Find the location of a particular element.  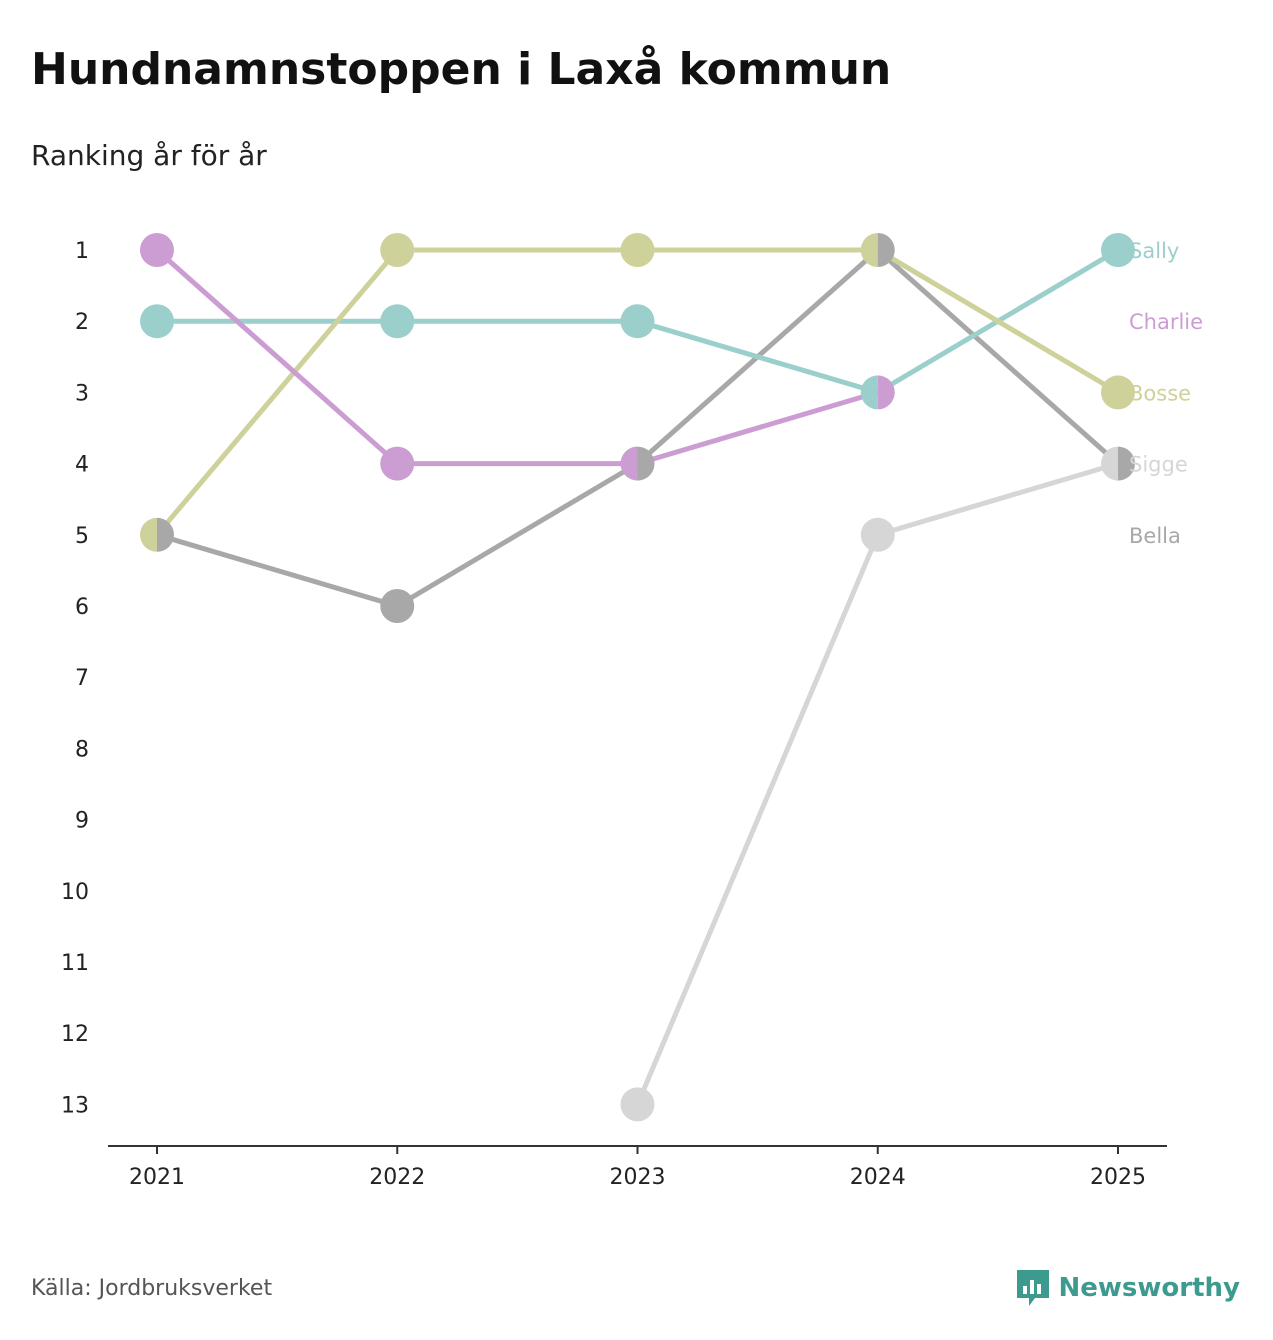

series-labels: Sally Charlie Bosse Sigge Bella is located at coordinates (1166, 393).